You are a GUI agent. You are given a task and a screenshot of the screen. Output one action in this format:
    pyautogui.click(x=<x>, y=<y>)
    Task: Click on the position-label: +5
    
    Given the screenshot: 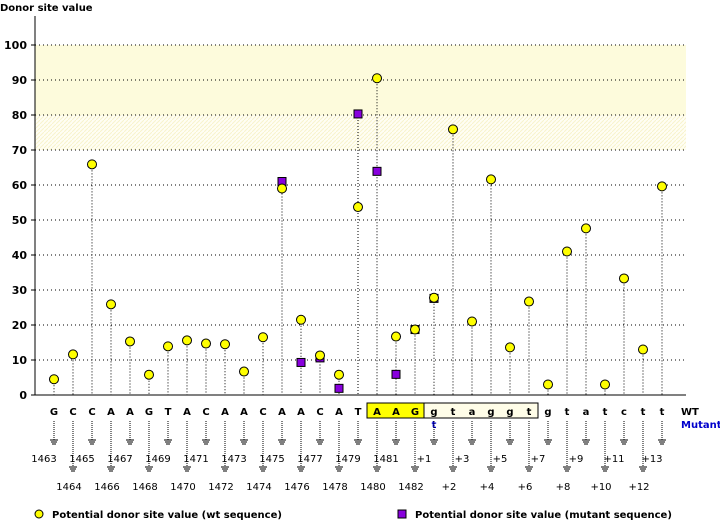 What is the action you would take?
    pyautogui.click(x=500, y=459)
    